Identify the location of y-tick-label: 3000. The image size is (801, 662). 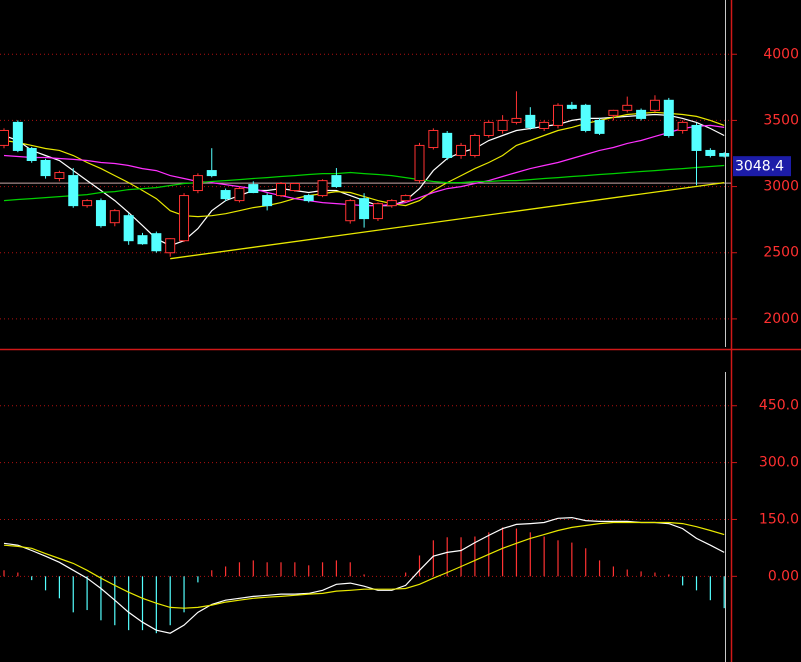
(781, 187).